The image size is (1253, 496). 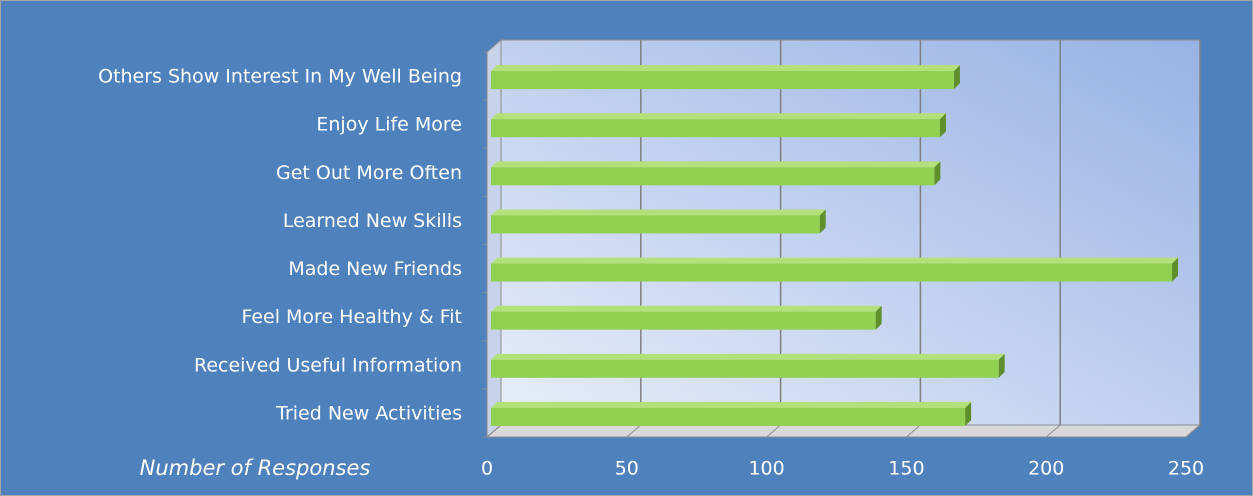 I want to click on y-tick-label: Enjoy Life More, so click(x=389, y=125).